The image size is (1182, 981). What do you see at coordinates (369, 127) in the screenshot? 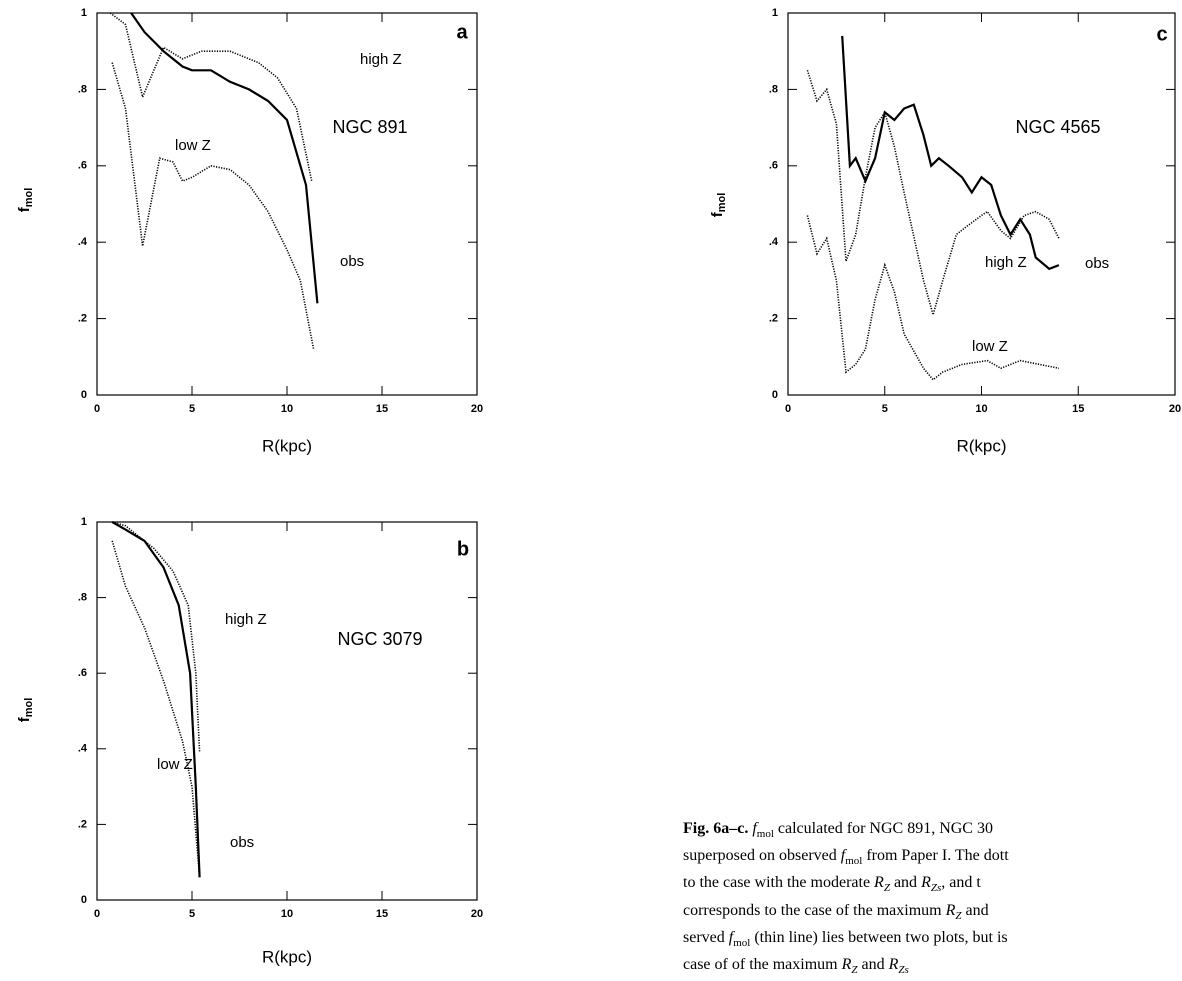
I see `chart-title: NGC 891` at bounding box center [369, 127].